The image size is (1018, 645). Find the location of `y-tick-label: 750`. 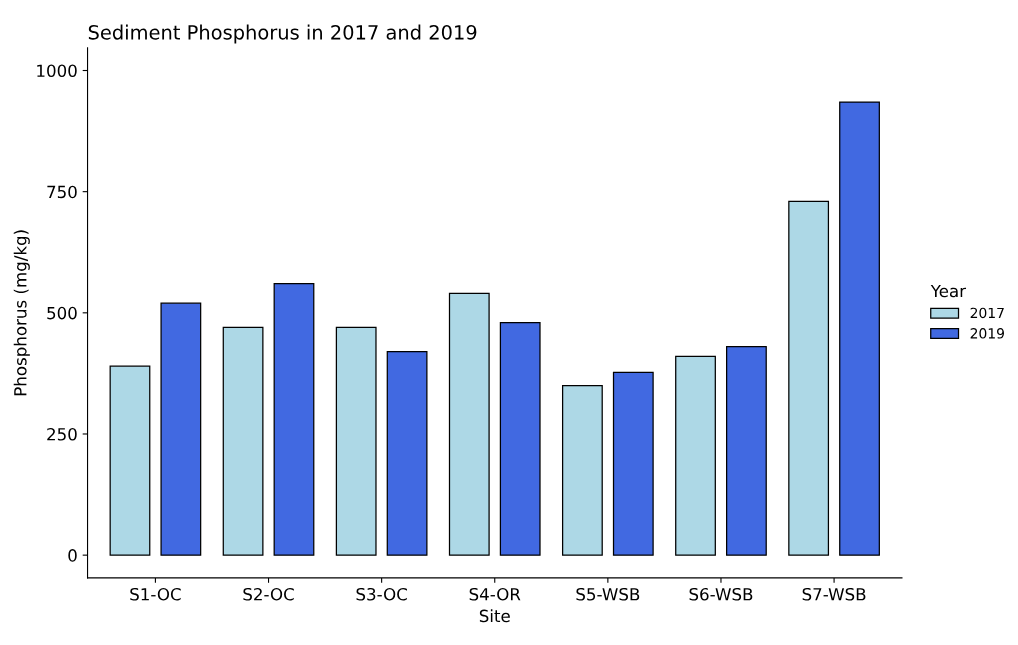

y-tick-label: 750 is located at coordinates (62, 192).